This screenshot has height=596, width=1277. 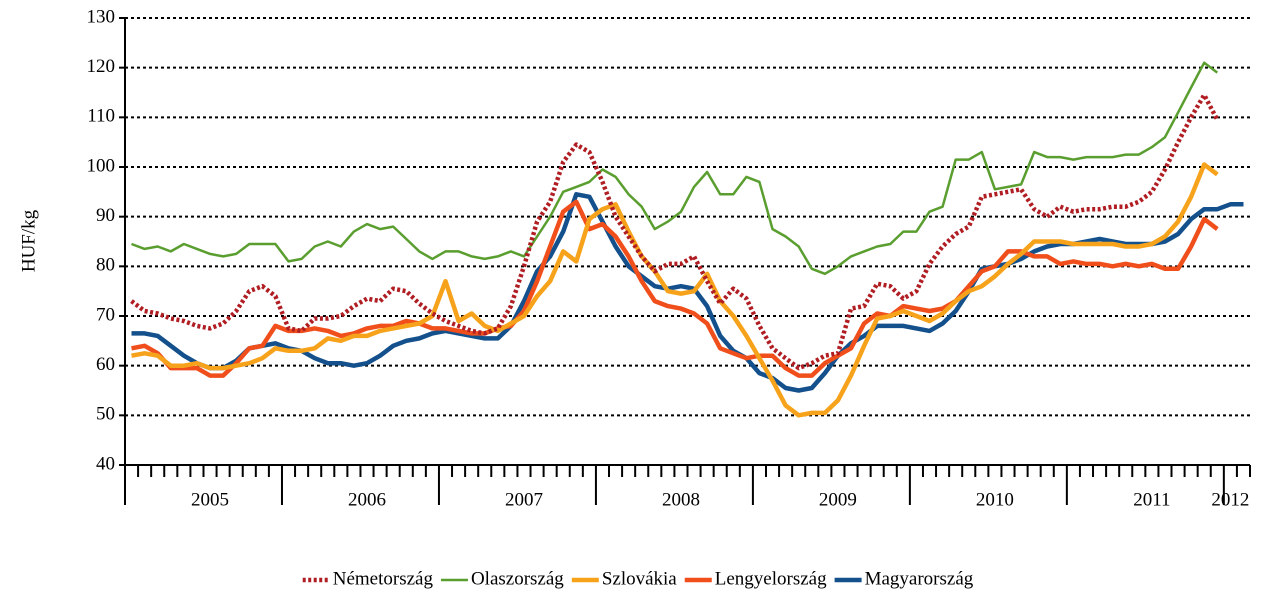 What do you see at coordinates (105, 314) in the screenshot?
I see `y-tick-label: 70` at bounding box center [105, 314].